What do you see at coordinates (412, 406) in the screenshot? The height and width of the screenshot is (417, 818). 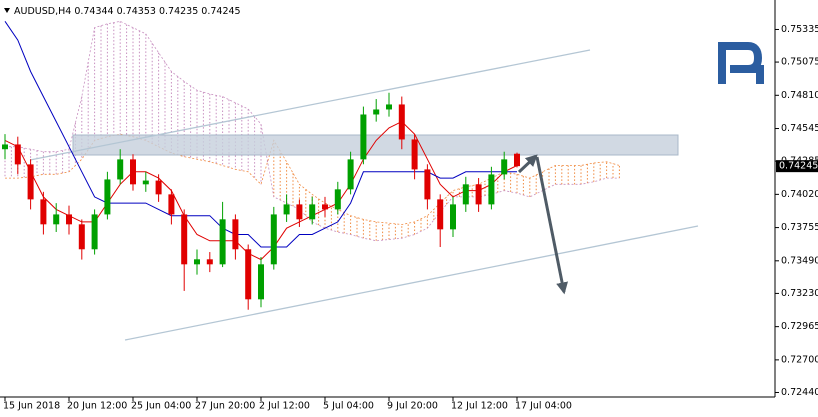 I see `x-tick-label: 9 Jul 20:00` at bounding box center [412, 406].